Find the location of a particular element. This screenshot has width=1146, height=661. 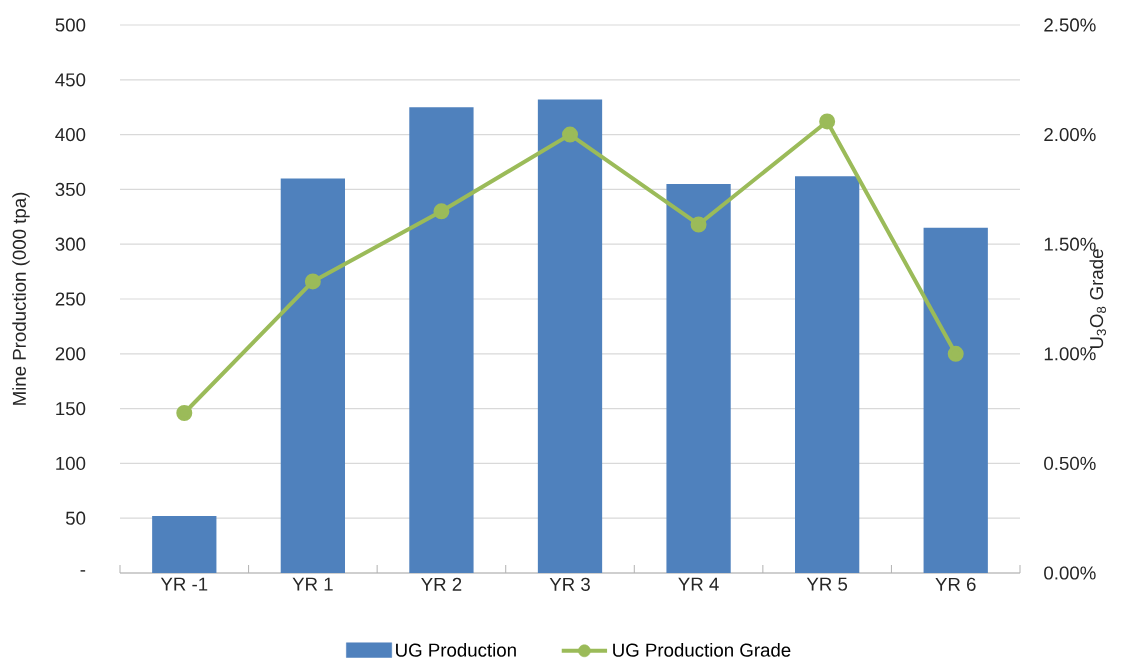

y-tick-label: 200 is located at coordinates (70, 354).